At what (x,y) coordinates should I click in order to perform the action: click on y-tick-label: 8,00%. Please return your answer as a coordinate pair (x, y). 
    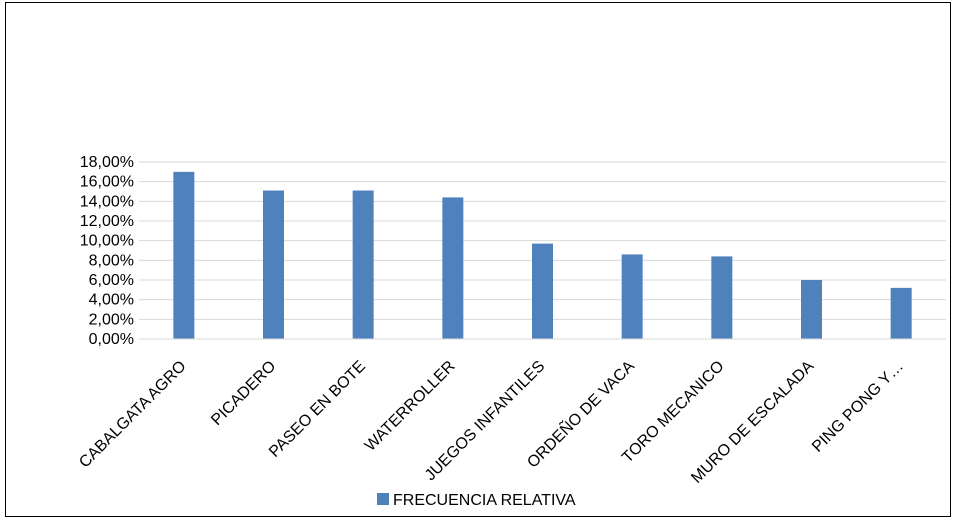
    Looking at the image, I should click on (111, 260).